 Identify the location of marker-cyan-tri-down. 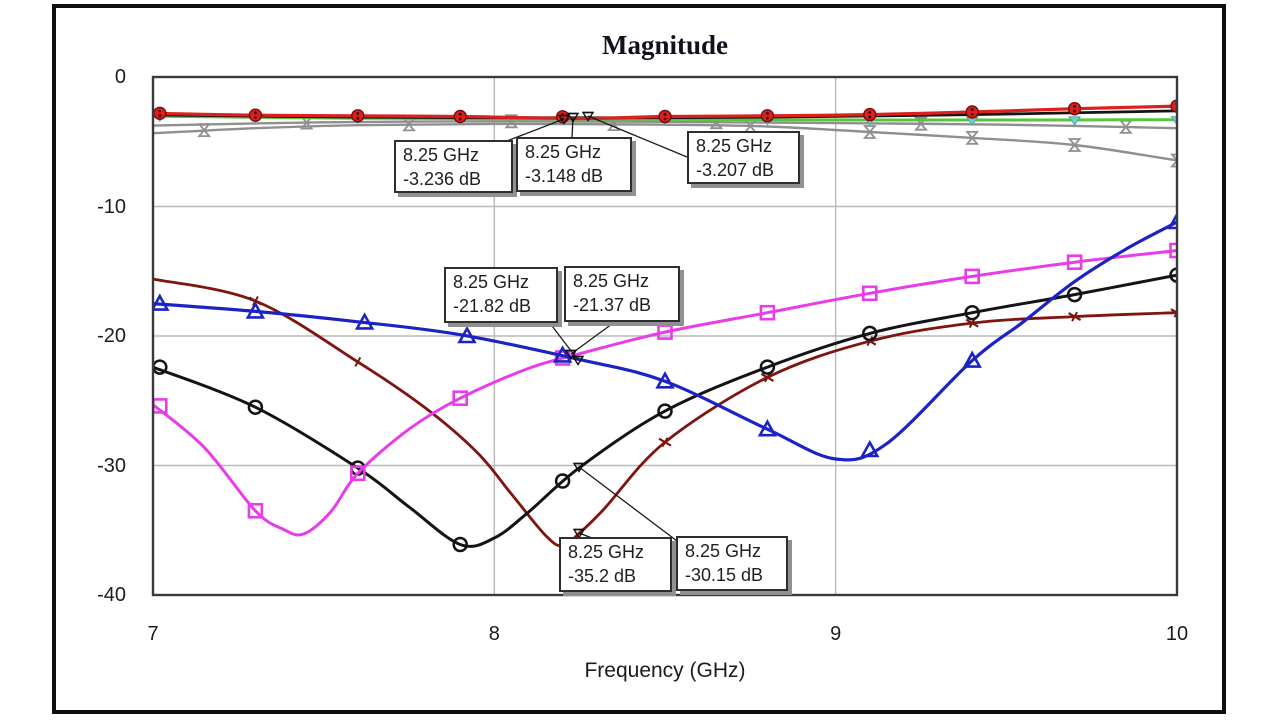
(1075, 121).